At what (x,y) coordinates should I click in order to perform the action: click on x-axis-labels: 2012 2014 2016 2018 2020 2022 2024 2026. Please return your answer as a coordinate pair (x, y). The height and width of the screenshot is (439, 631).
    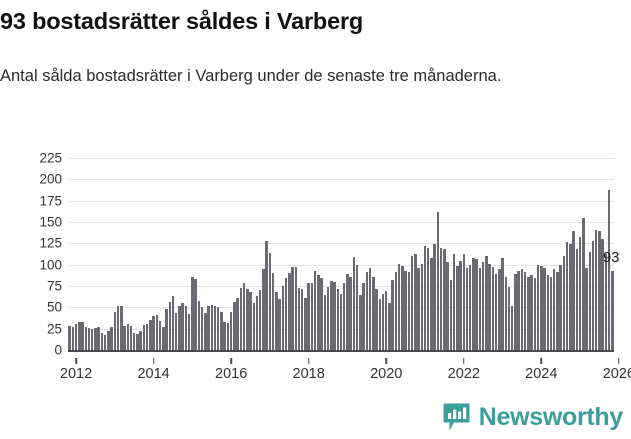
    Looking at the image, I should click on (345, 373).